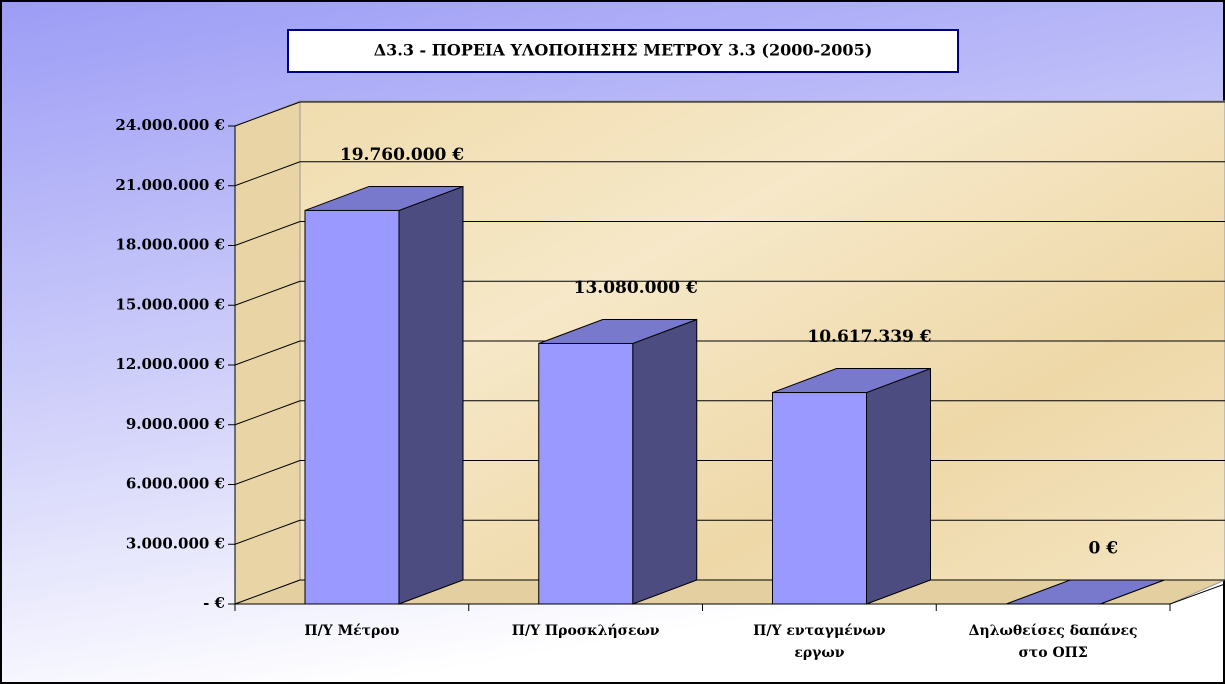 The width and height of the screenshot is (1225, 684). Describe the element at coordinates (175, 484) in the screenshot. I see `y-tick-label: 6.000.000 €` at that location.